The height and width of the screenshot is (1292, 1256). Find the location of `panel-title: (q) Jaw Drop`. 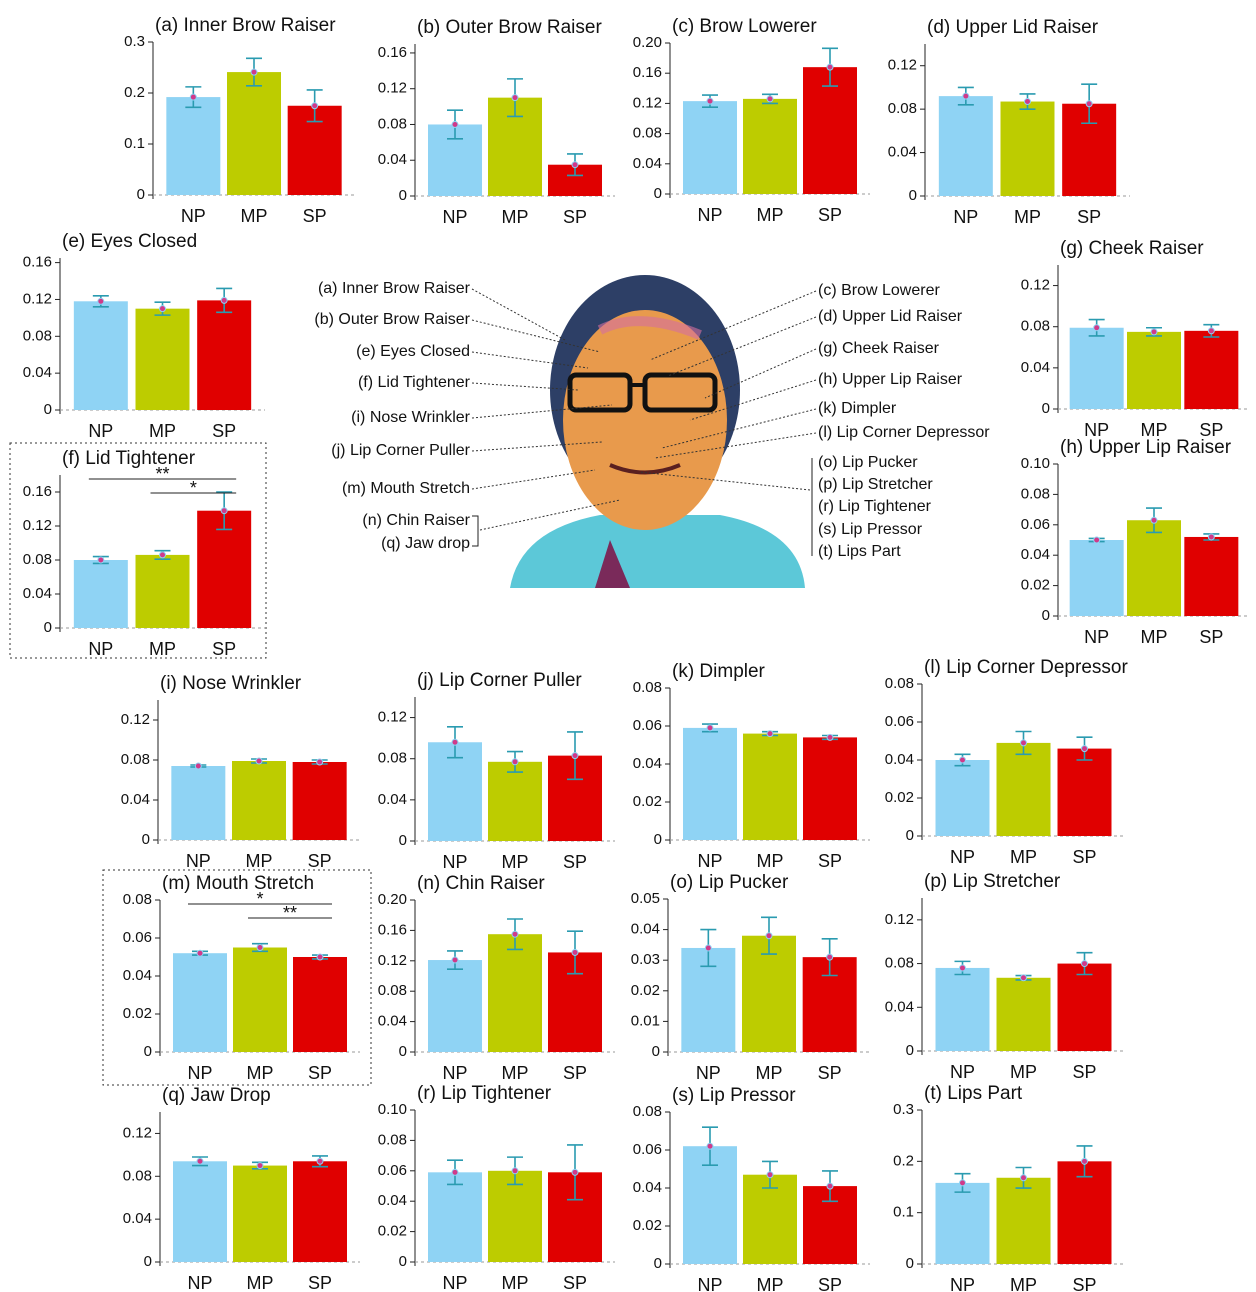

panel-title: (q) Jaw Drop is located at coordinates (216, 1095).